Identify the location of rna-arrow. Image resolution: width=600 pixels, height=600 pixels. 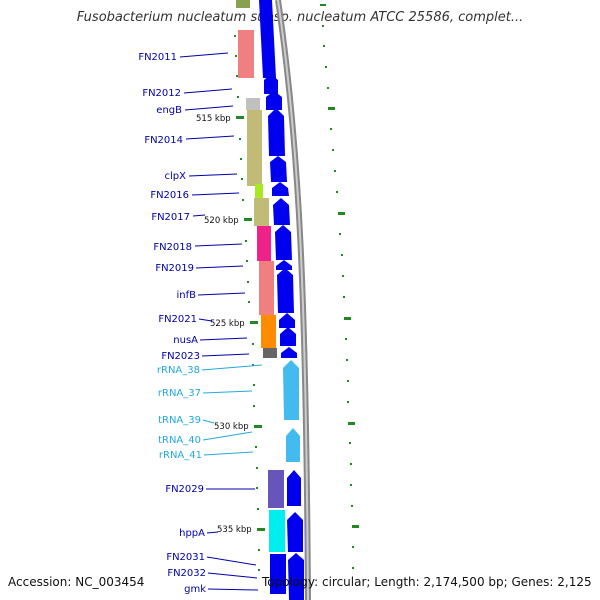
(293, 445).